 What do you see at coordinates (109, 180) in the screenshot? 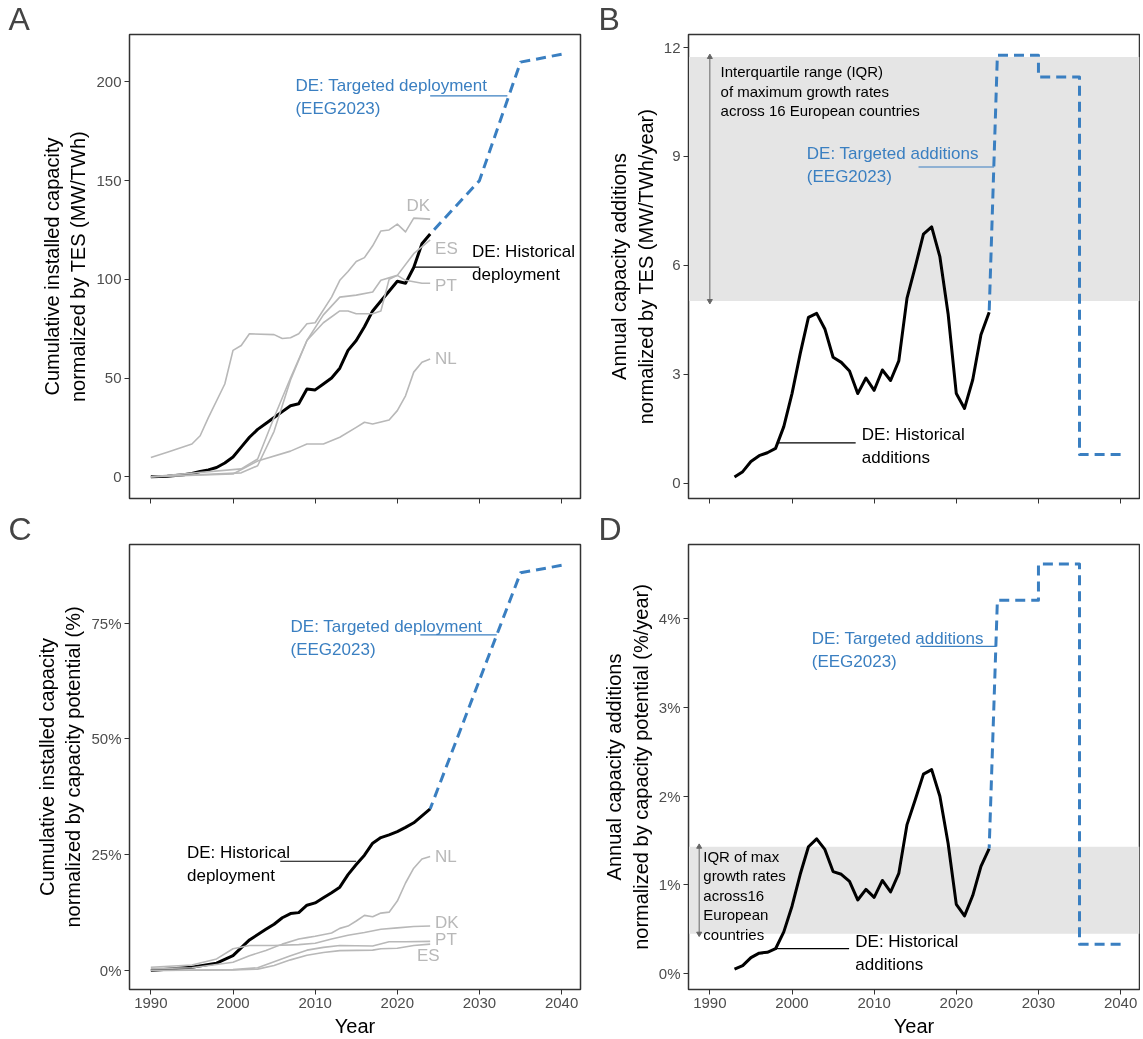
I see `y-tick-label: 150` at bounding box center [109, 180].